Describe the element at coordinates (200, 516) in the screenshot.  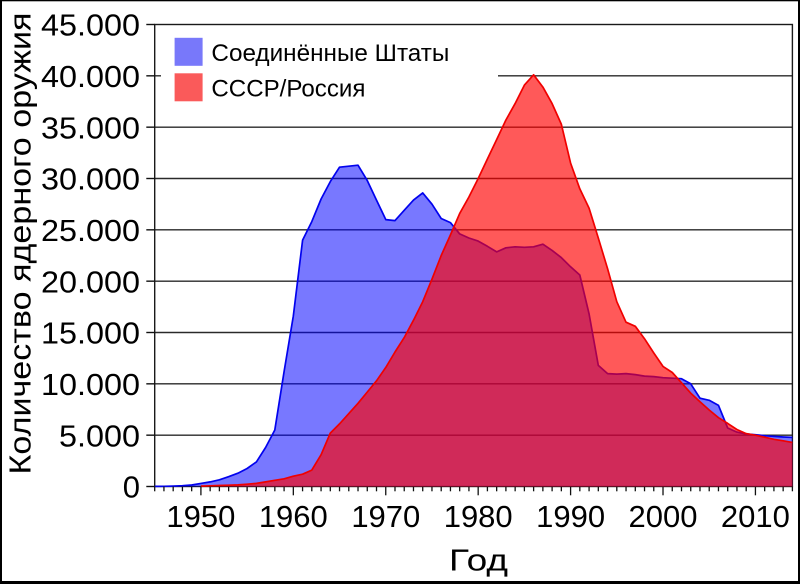
I see `svg-text: 1950` at that location.